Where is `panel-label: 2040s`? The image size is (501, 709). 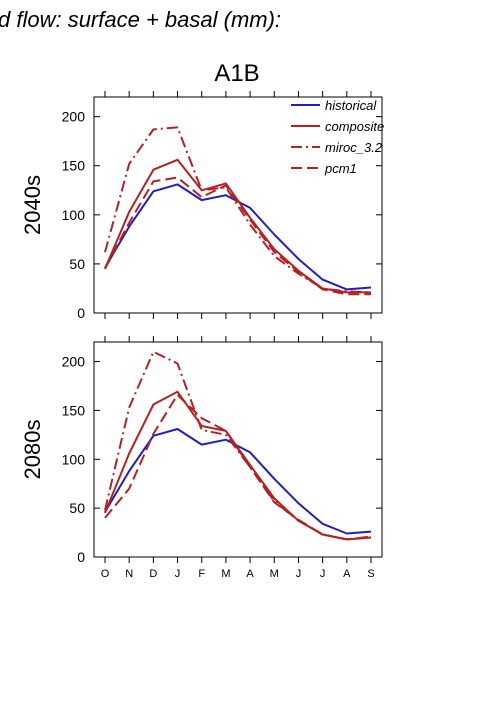
panel-label: 2040s is located at coordinates (32, 205).